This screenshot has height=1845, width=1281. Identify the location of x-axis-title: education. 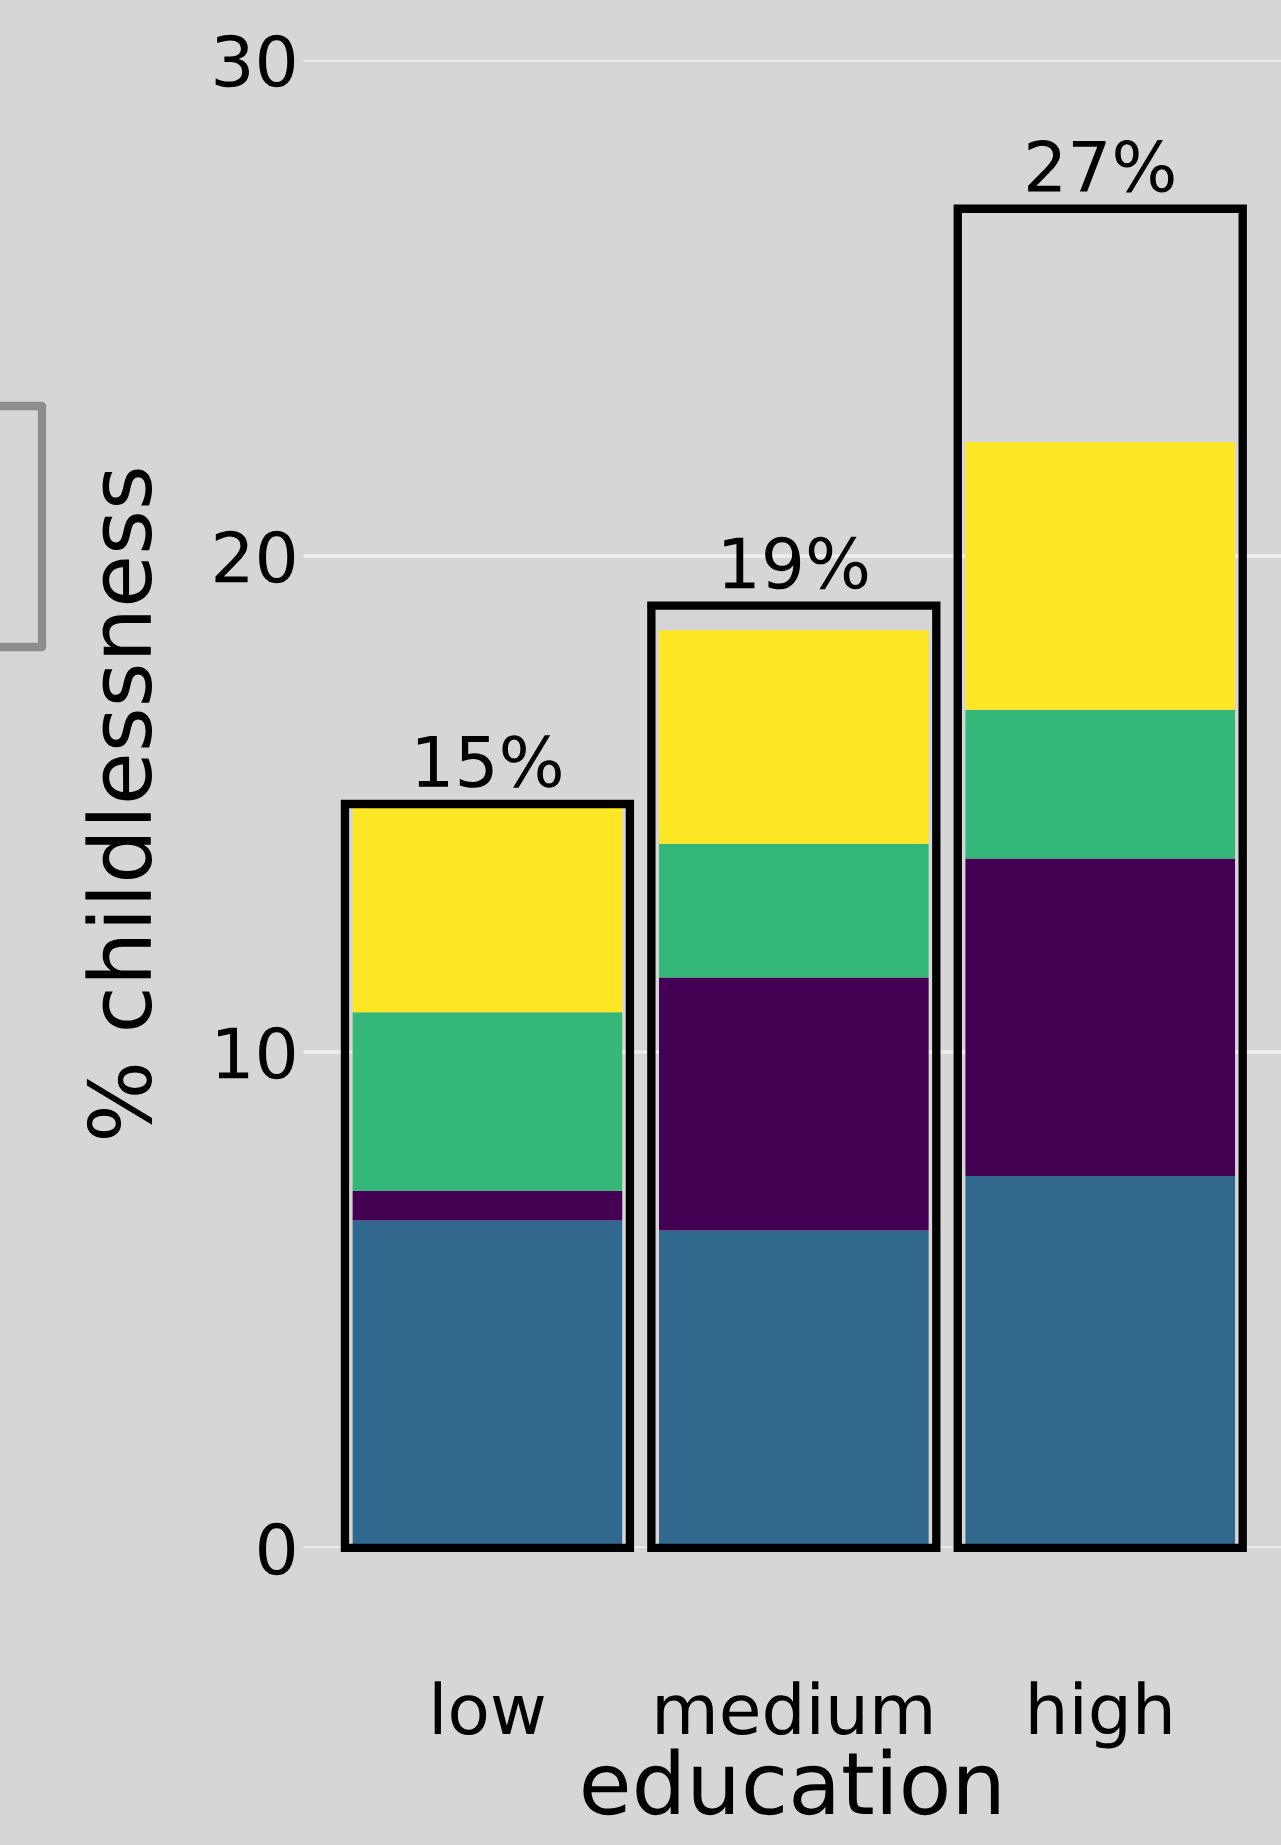
(791, 1782).